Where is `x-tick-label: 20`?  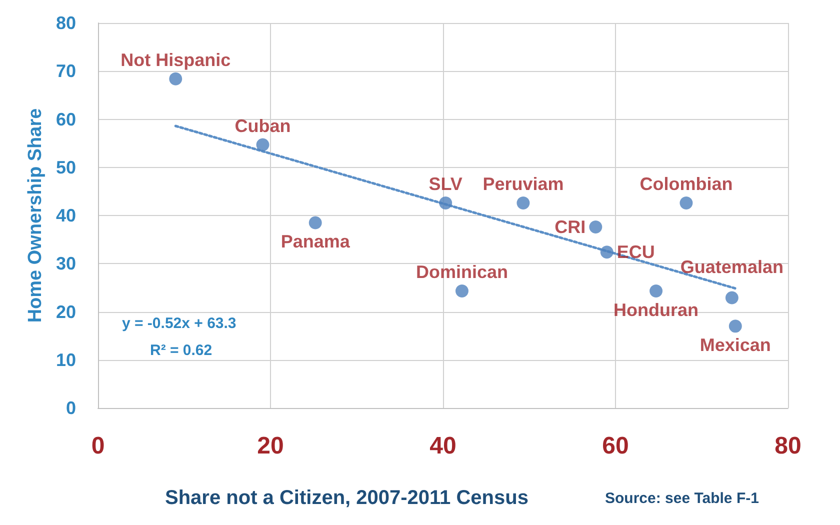
x-tick-label: 20 is located at coordinates (270, 446).